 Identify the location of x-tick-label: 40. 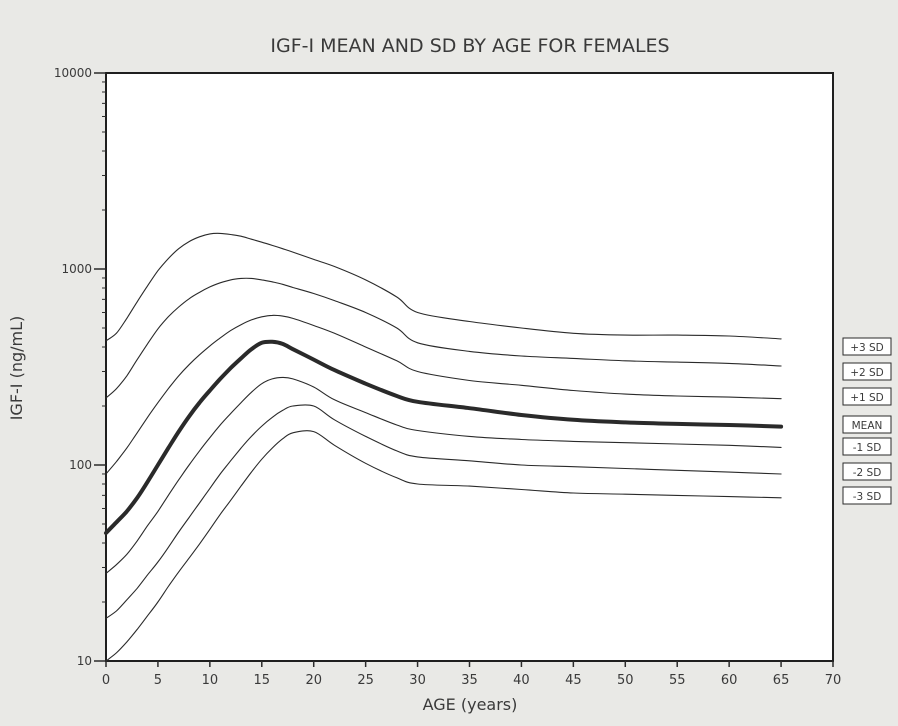
(521, 680).